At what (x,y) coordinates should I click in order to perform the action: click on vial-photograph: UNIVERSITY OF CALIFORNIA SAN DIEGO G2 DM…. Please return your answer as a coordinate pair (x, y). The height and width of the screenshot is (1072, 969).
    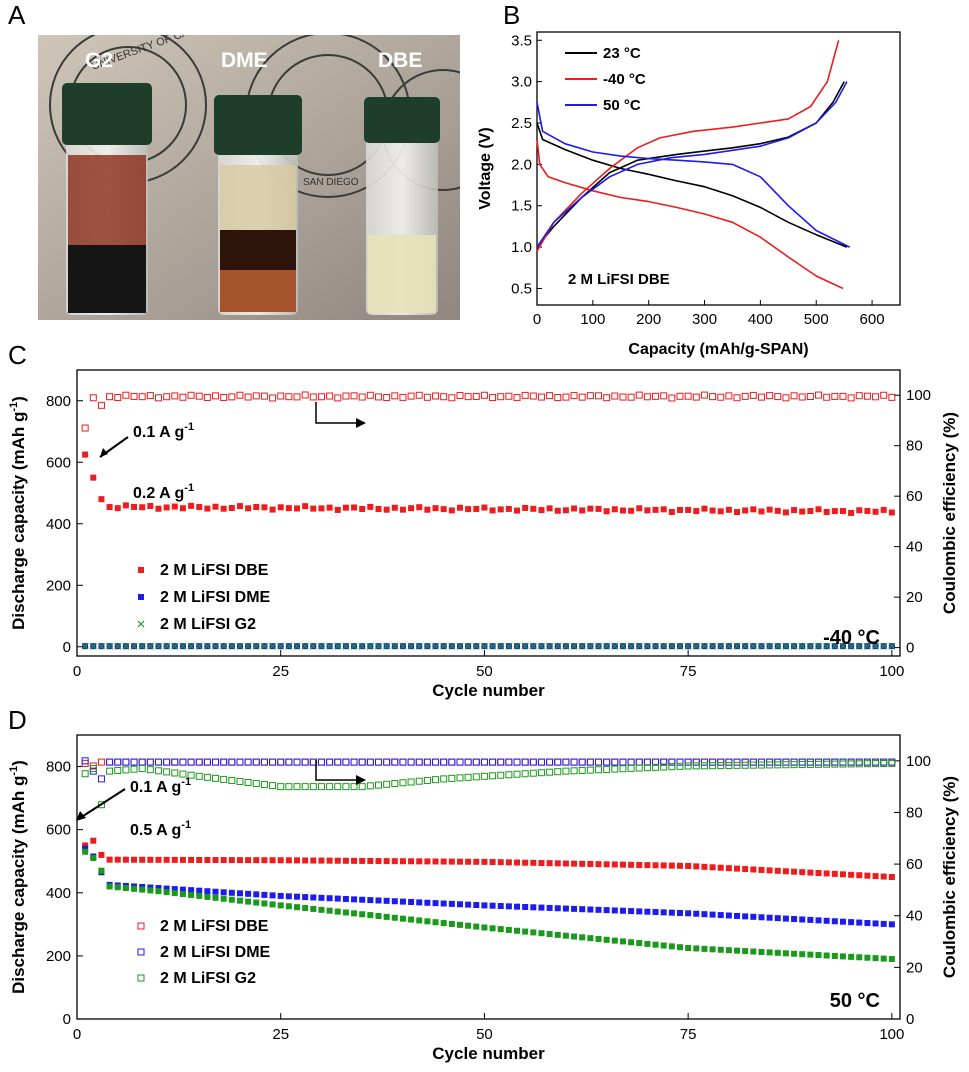
    Looking at the image, I should click on (249, 177).